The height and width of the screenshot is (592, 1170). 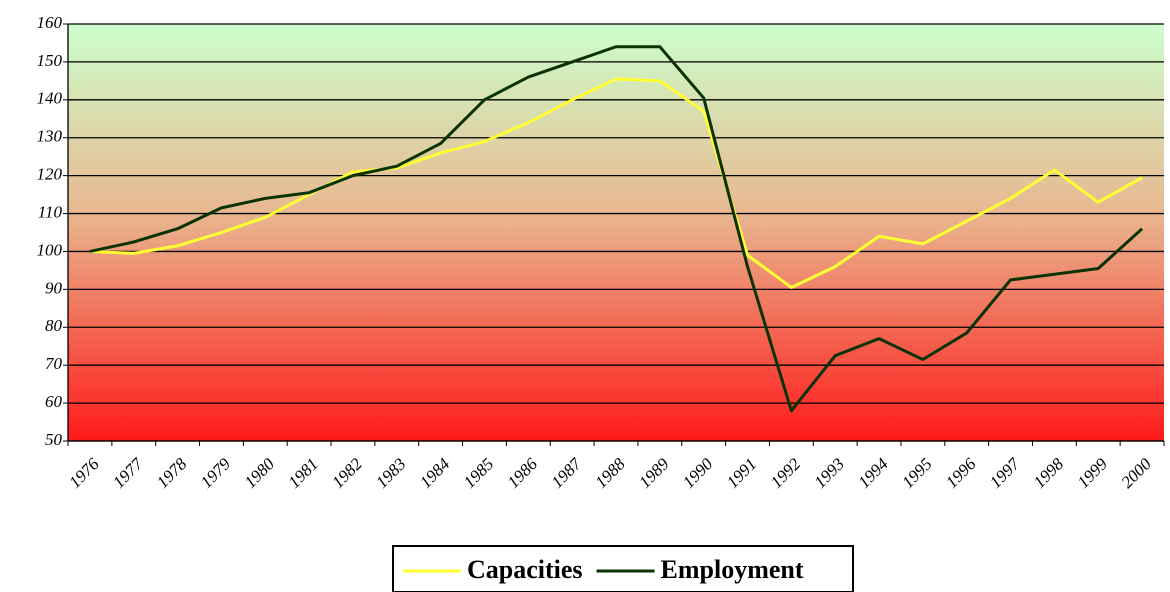 I want to click on x-tick-label: 1991, so click(x=741, y=472).